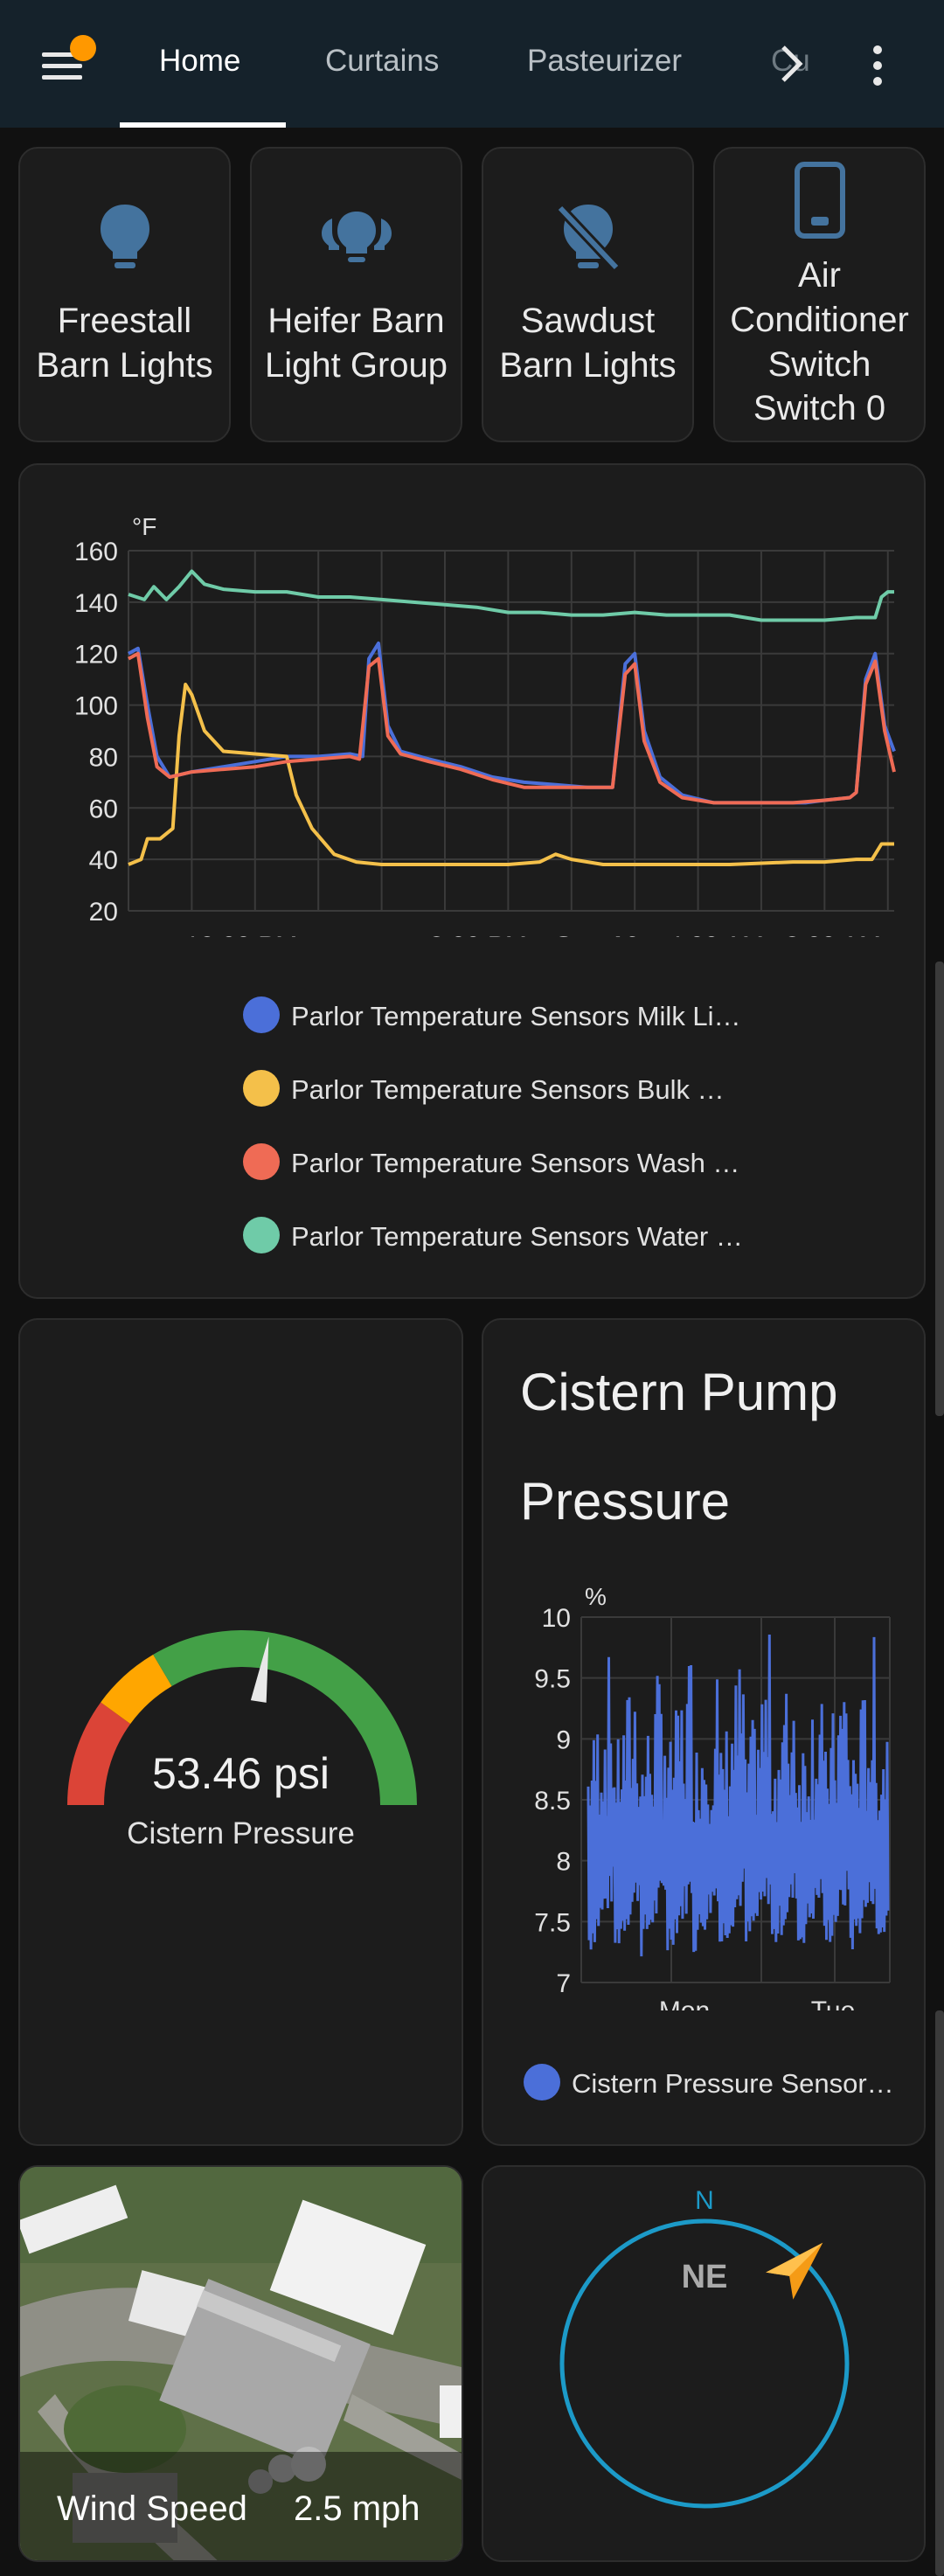 The image size is (944, 2576). I want to click on tab-pasteurizer: Pasteurizer, so click(605, 61).